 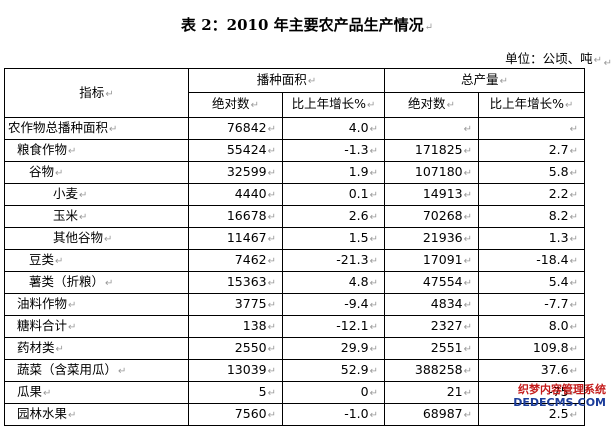 What do you see at coordinates (549, 58) in the screenshot?
I see `unit-text: 单位：公顷、吨` at bounding box center [549, 58].